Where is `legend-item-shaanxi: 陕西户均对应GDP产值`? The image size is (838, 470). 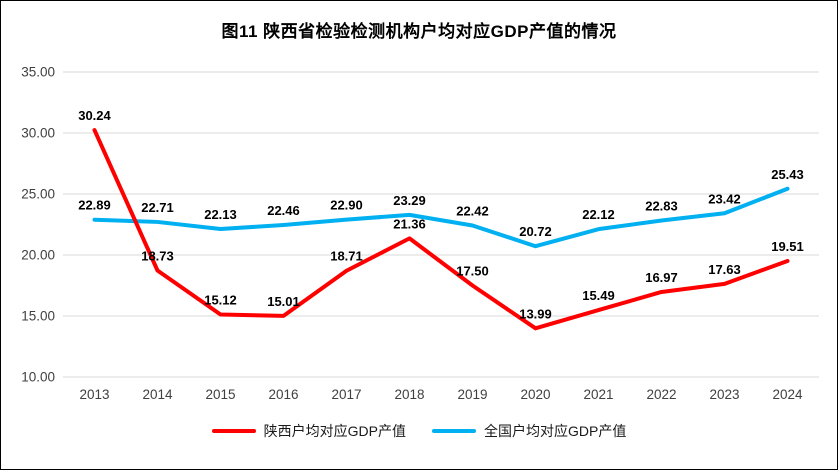
legend-item-shaanxi: 陕西户均对应GDP产值 is located at coordinates (308, 431).